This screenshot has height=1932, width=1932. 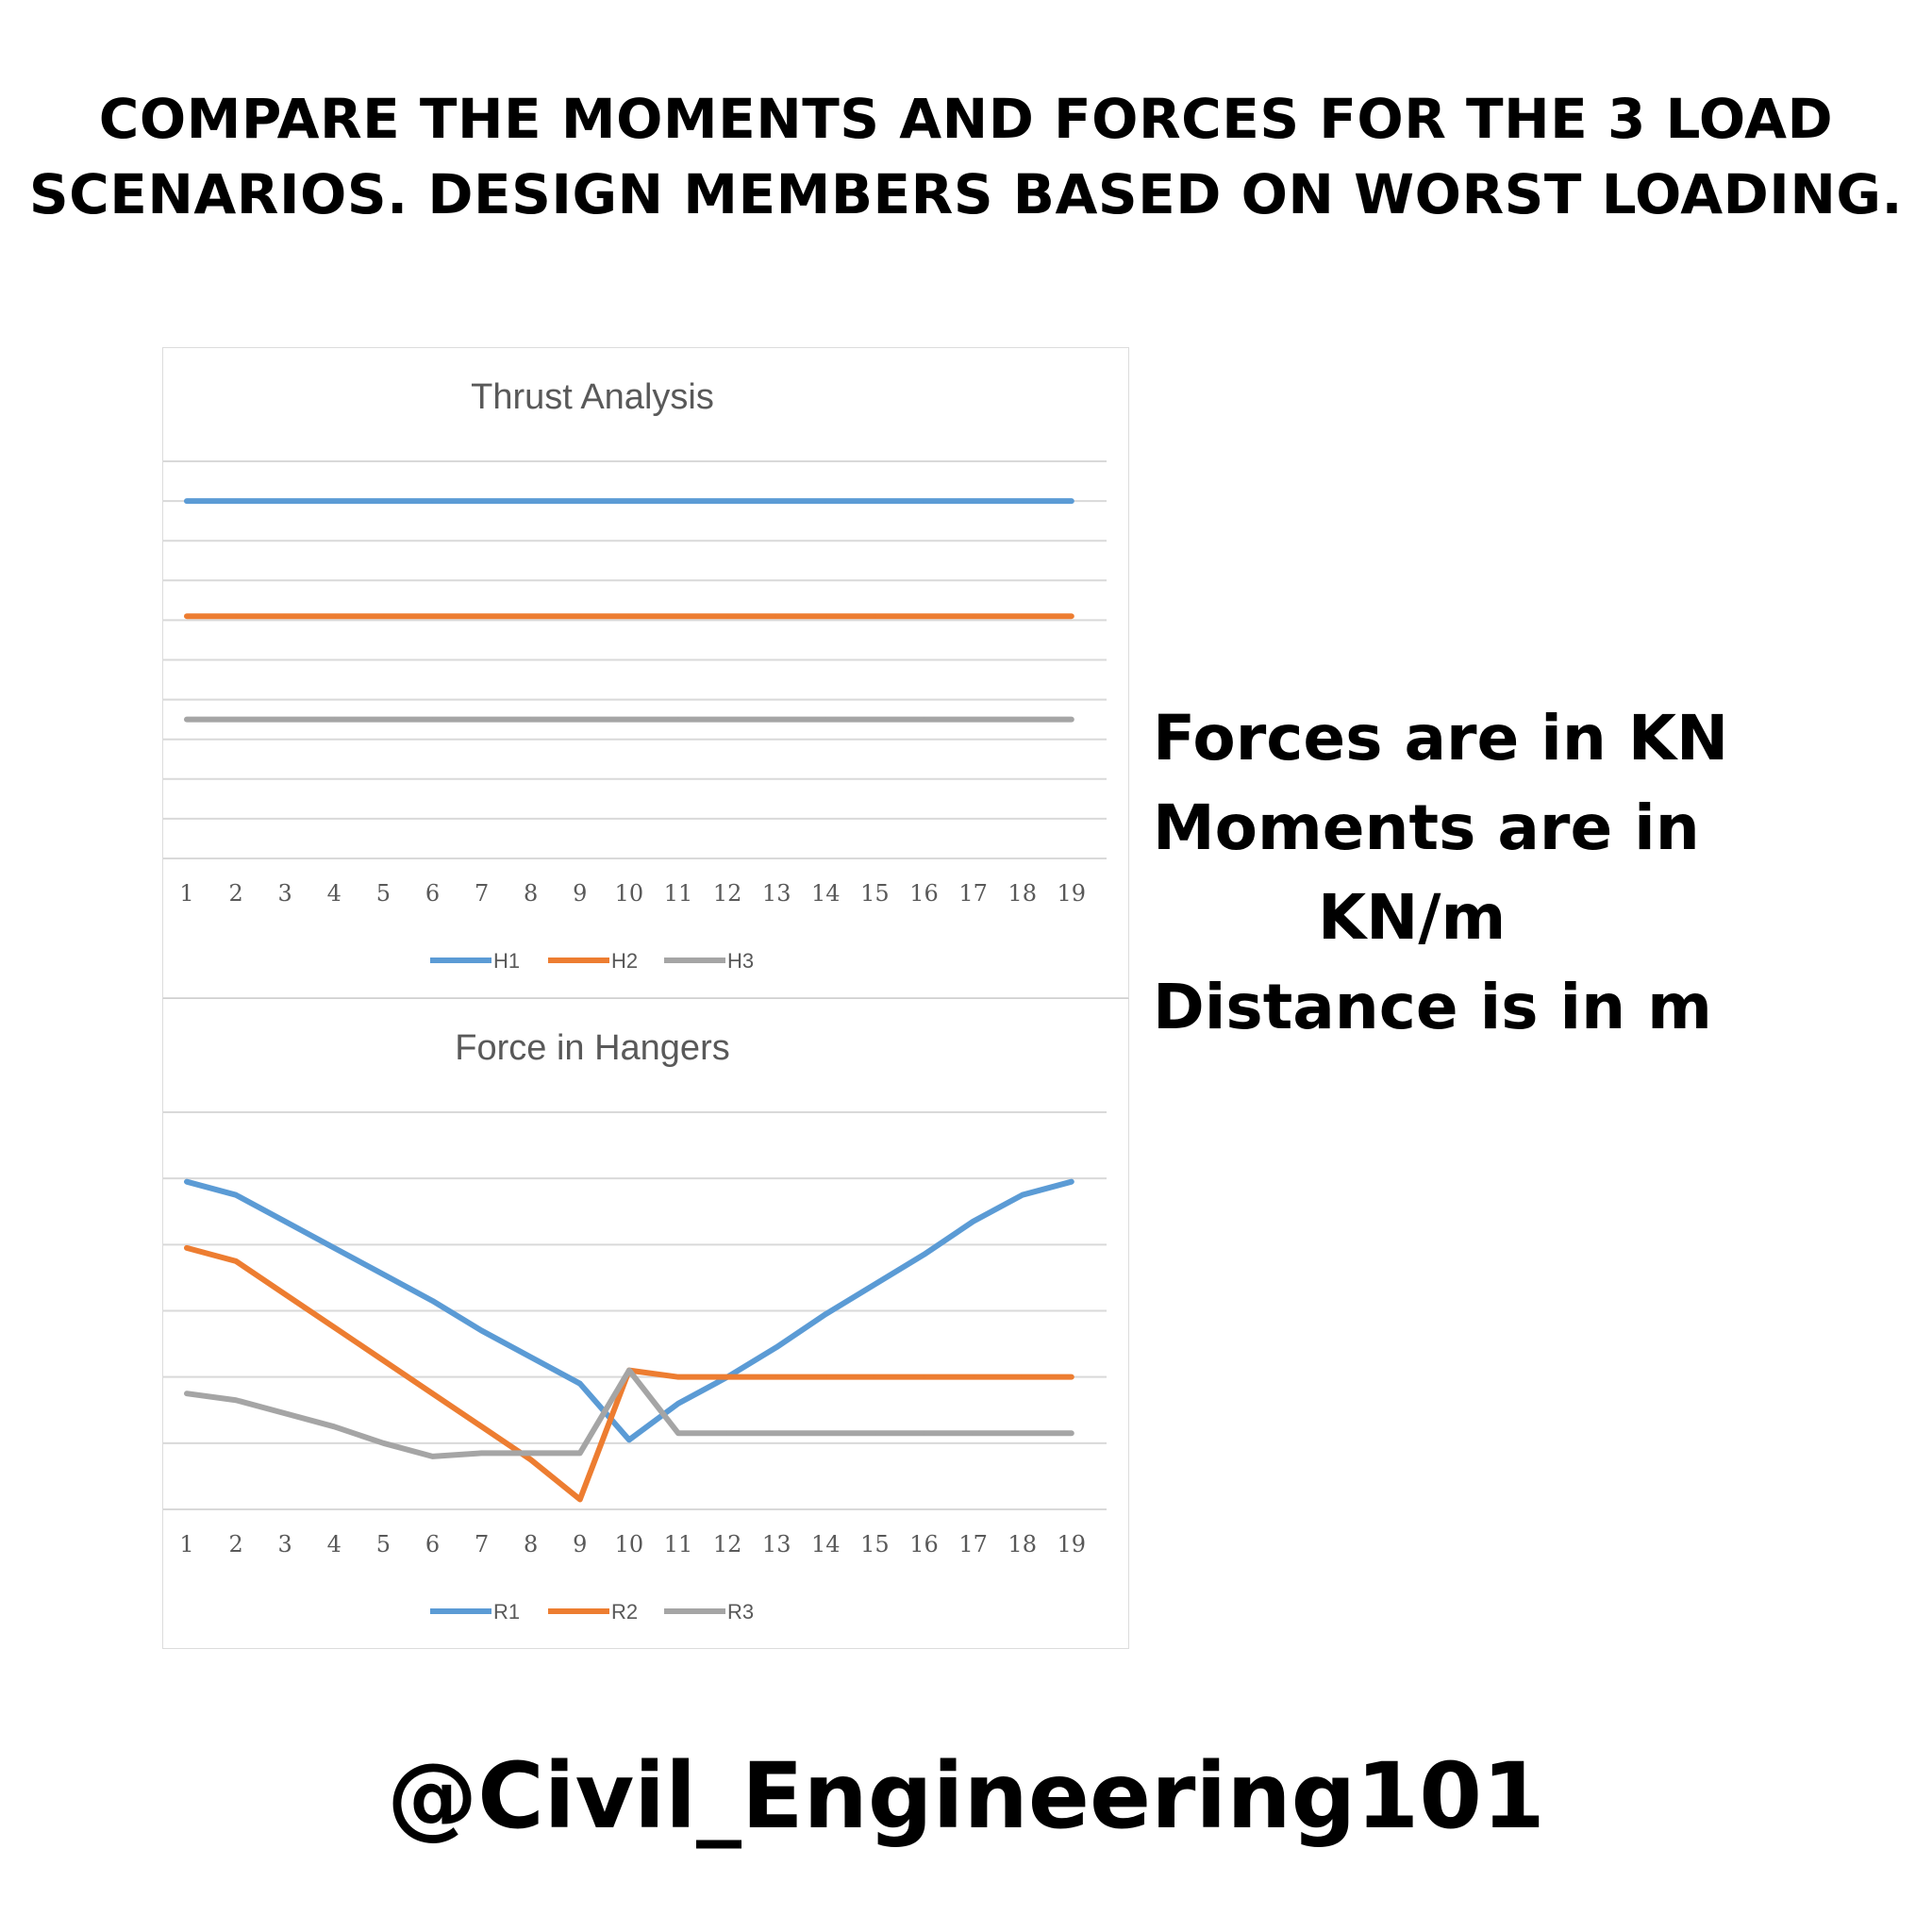 What do you see at coordinates (235, 893) in the screenshot?
I see `thrust-tick-label: 2` at bounding box center [235, 893].